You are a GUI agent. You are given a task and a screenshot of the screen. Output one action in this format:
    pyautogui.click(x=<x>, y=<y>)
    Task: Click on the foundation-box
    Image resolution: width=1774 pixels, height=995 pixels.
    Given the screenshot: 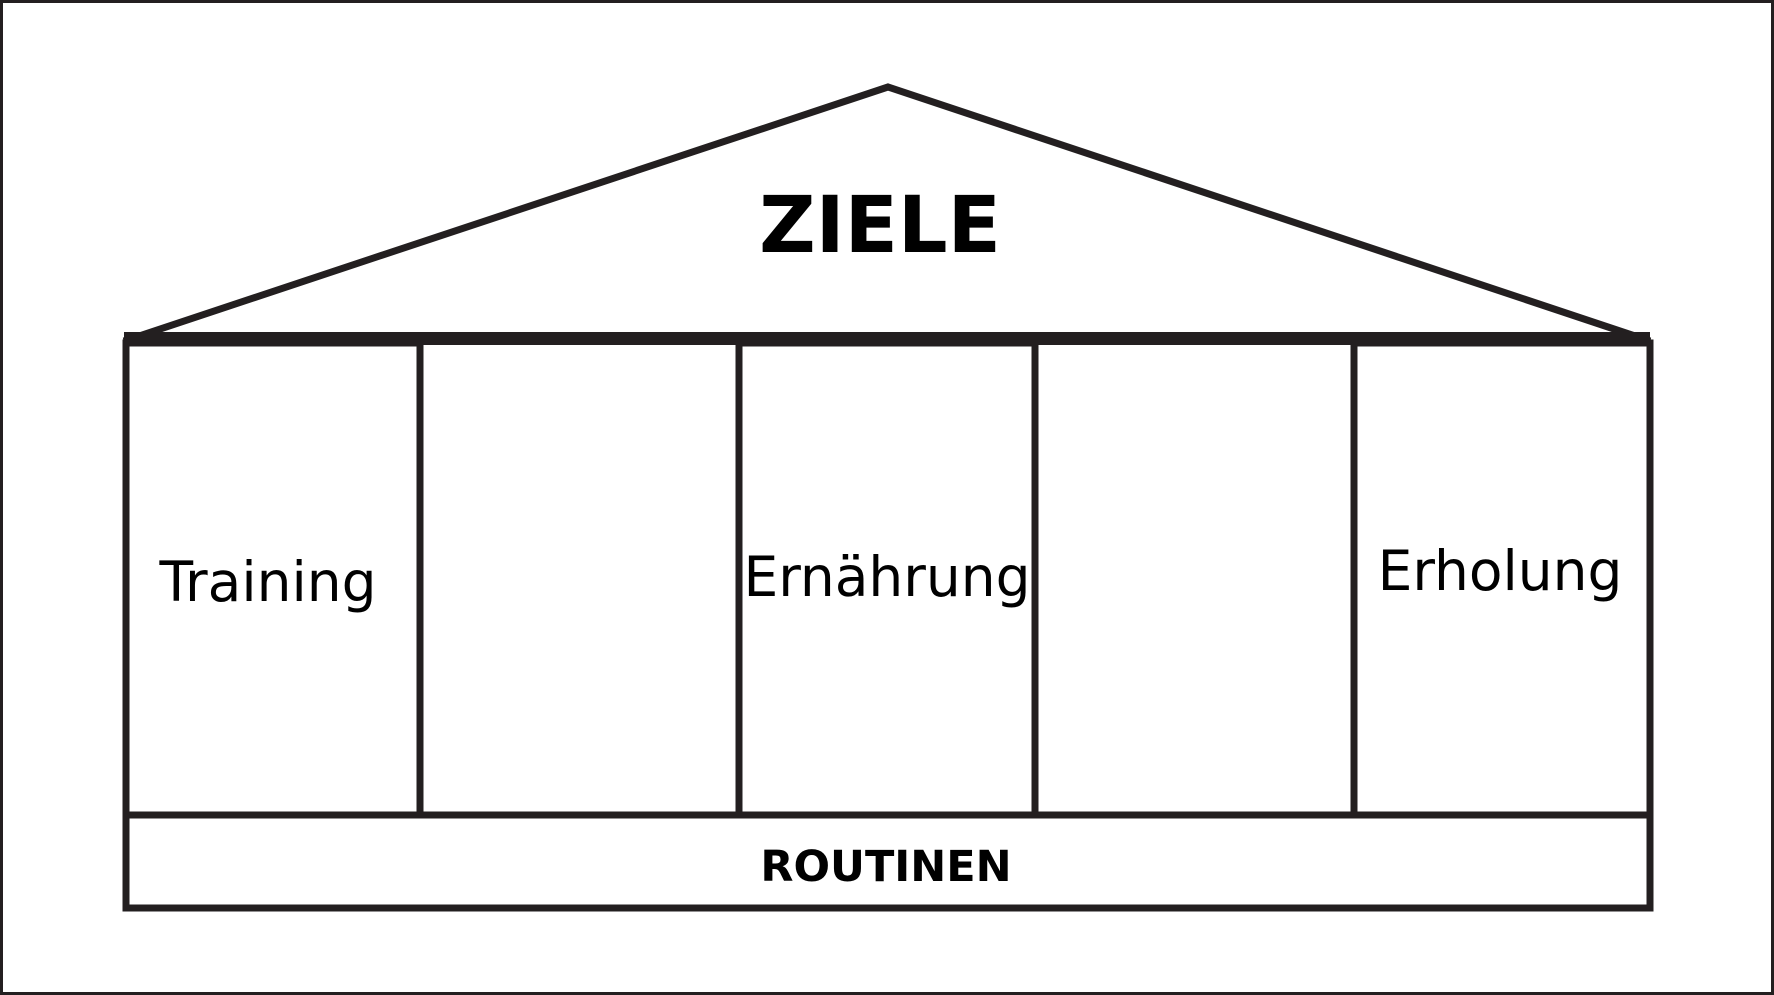 What is the action you would take?
    pyautogui.click(x=888, y=861)
    